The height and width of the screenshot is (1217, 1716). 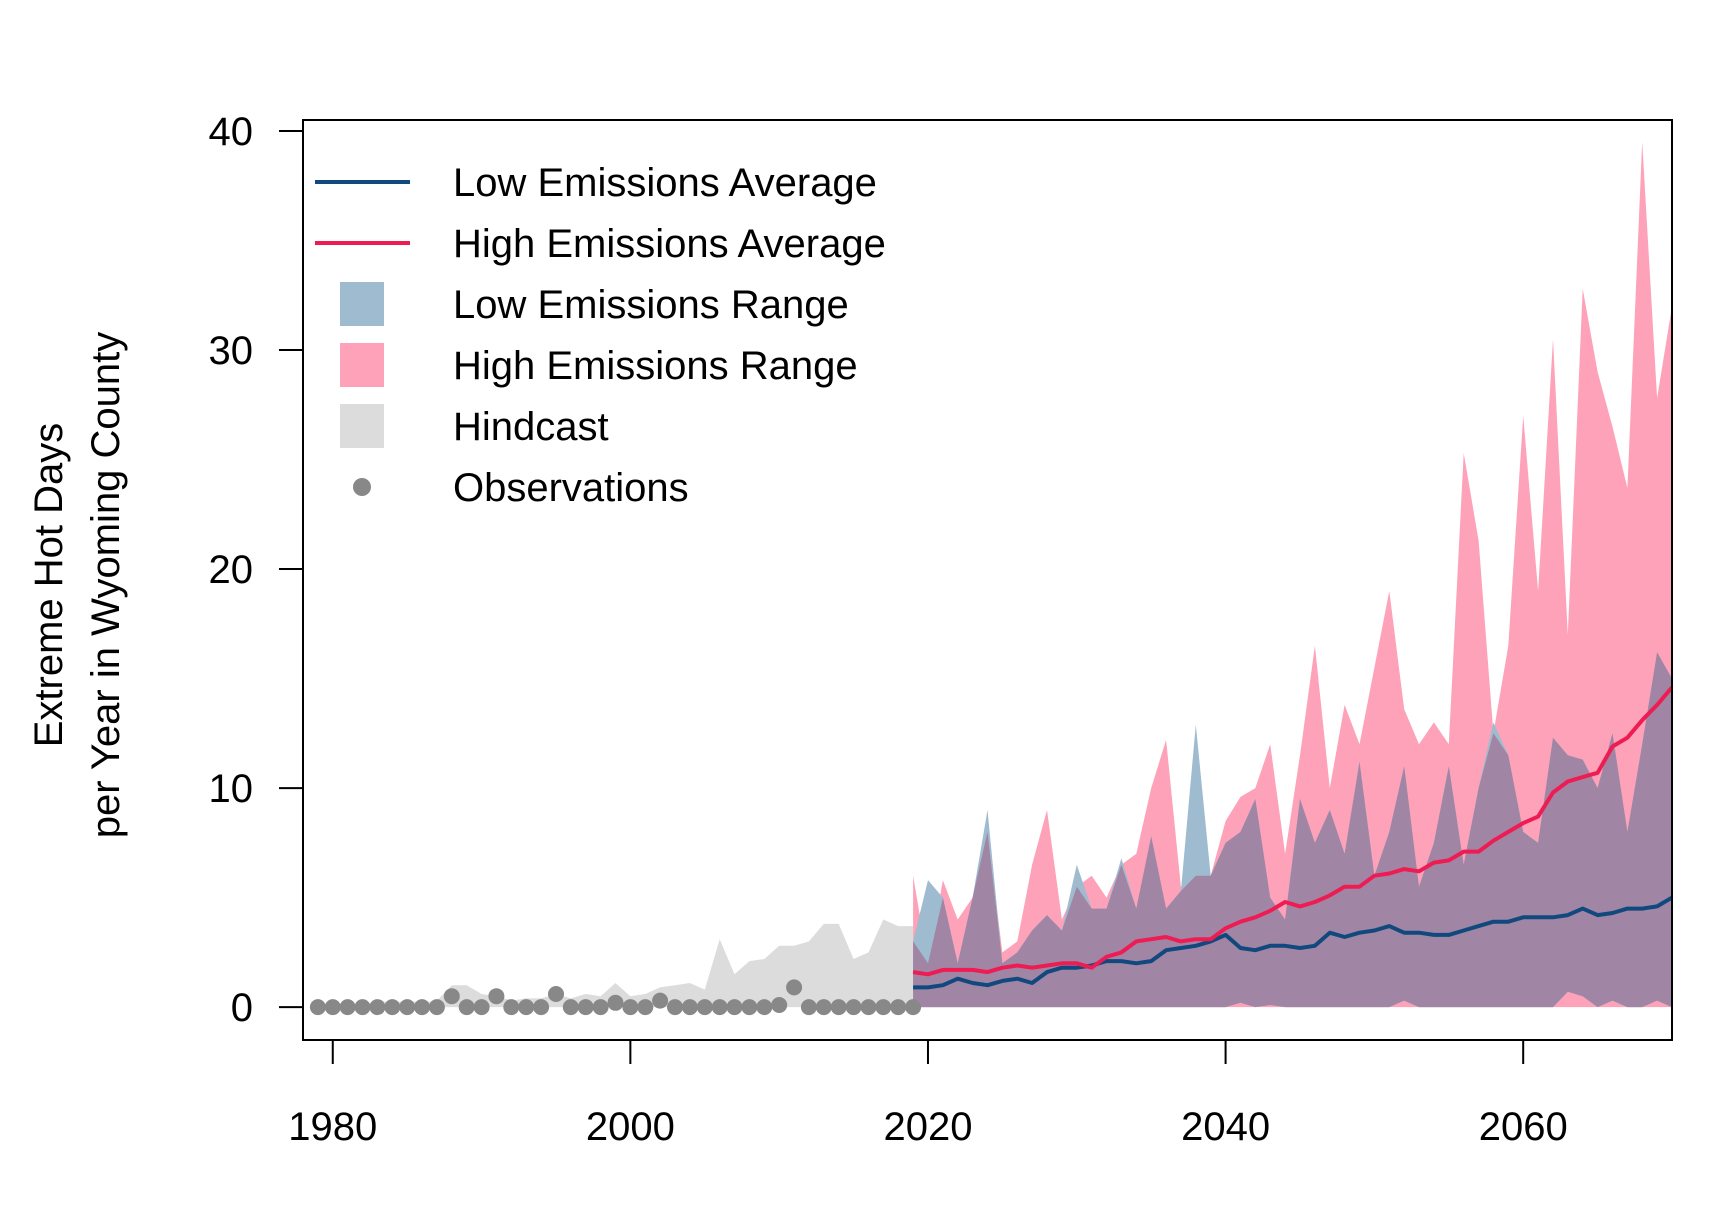 I want to click on y-tick-label: 10, so click(x=231, y=789).